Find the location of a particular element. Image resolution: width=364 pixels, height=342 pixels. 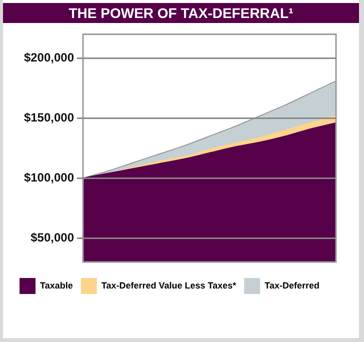

y-tick-label: $100,000 is located at coordinates (49, 177).